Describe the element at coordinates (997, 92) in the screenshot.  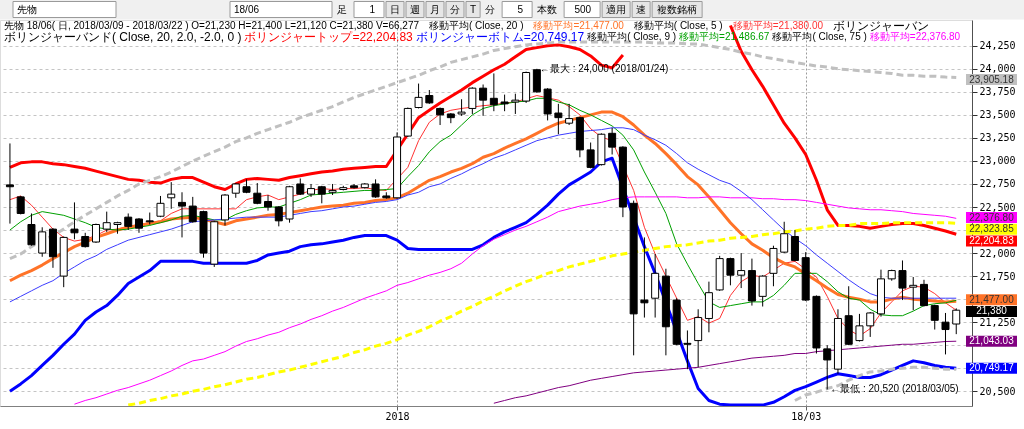
I see `y-tick-label: 23,750` at that location.